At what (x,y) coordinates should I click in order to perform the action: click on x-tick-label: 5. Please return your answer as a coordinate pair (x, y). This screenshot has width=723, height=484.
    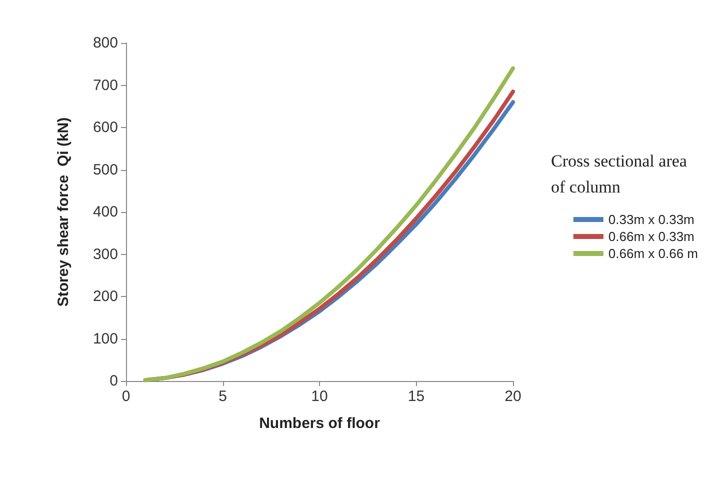
    Looking at the image, I should click on (222, 396).